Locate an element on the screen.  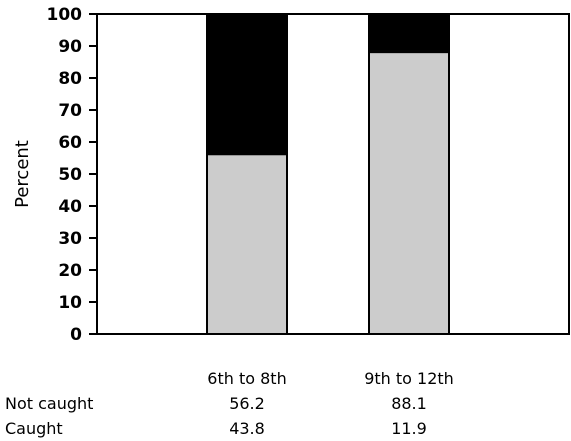
table-cell: 43.8 is located at coordinates (247, 428).